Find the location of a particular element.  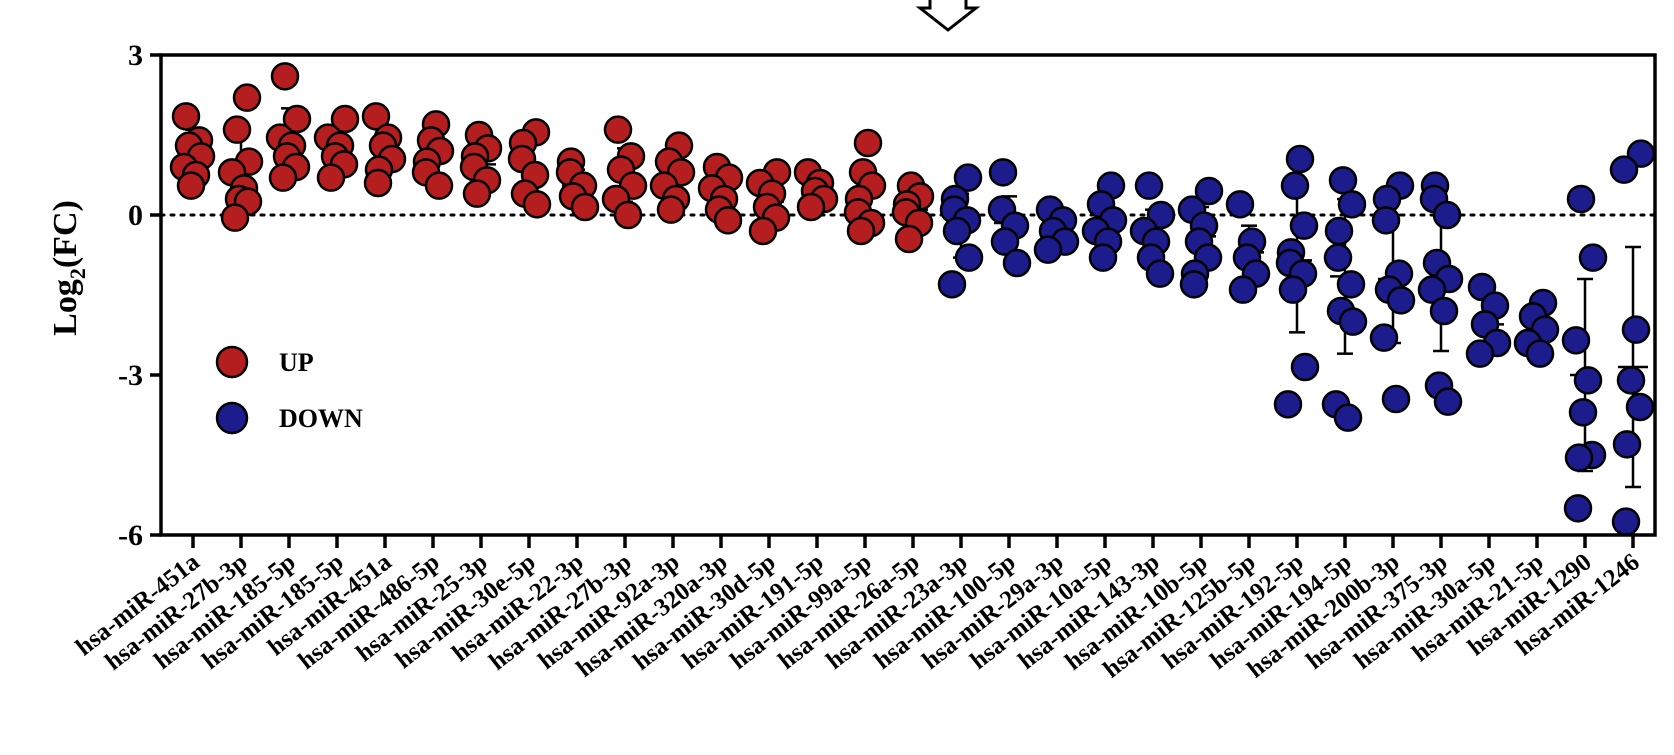

y-tick-label: 3 is located at coordinates (135, 55).